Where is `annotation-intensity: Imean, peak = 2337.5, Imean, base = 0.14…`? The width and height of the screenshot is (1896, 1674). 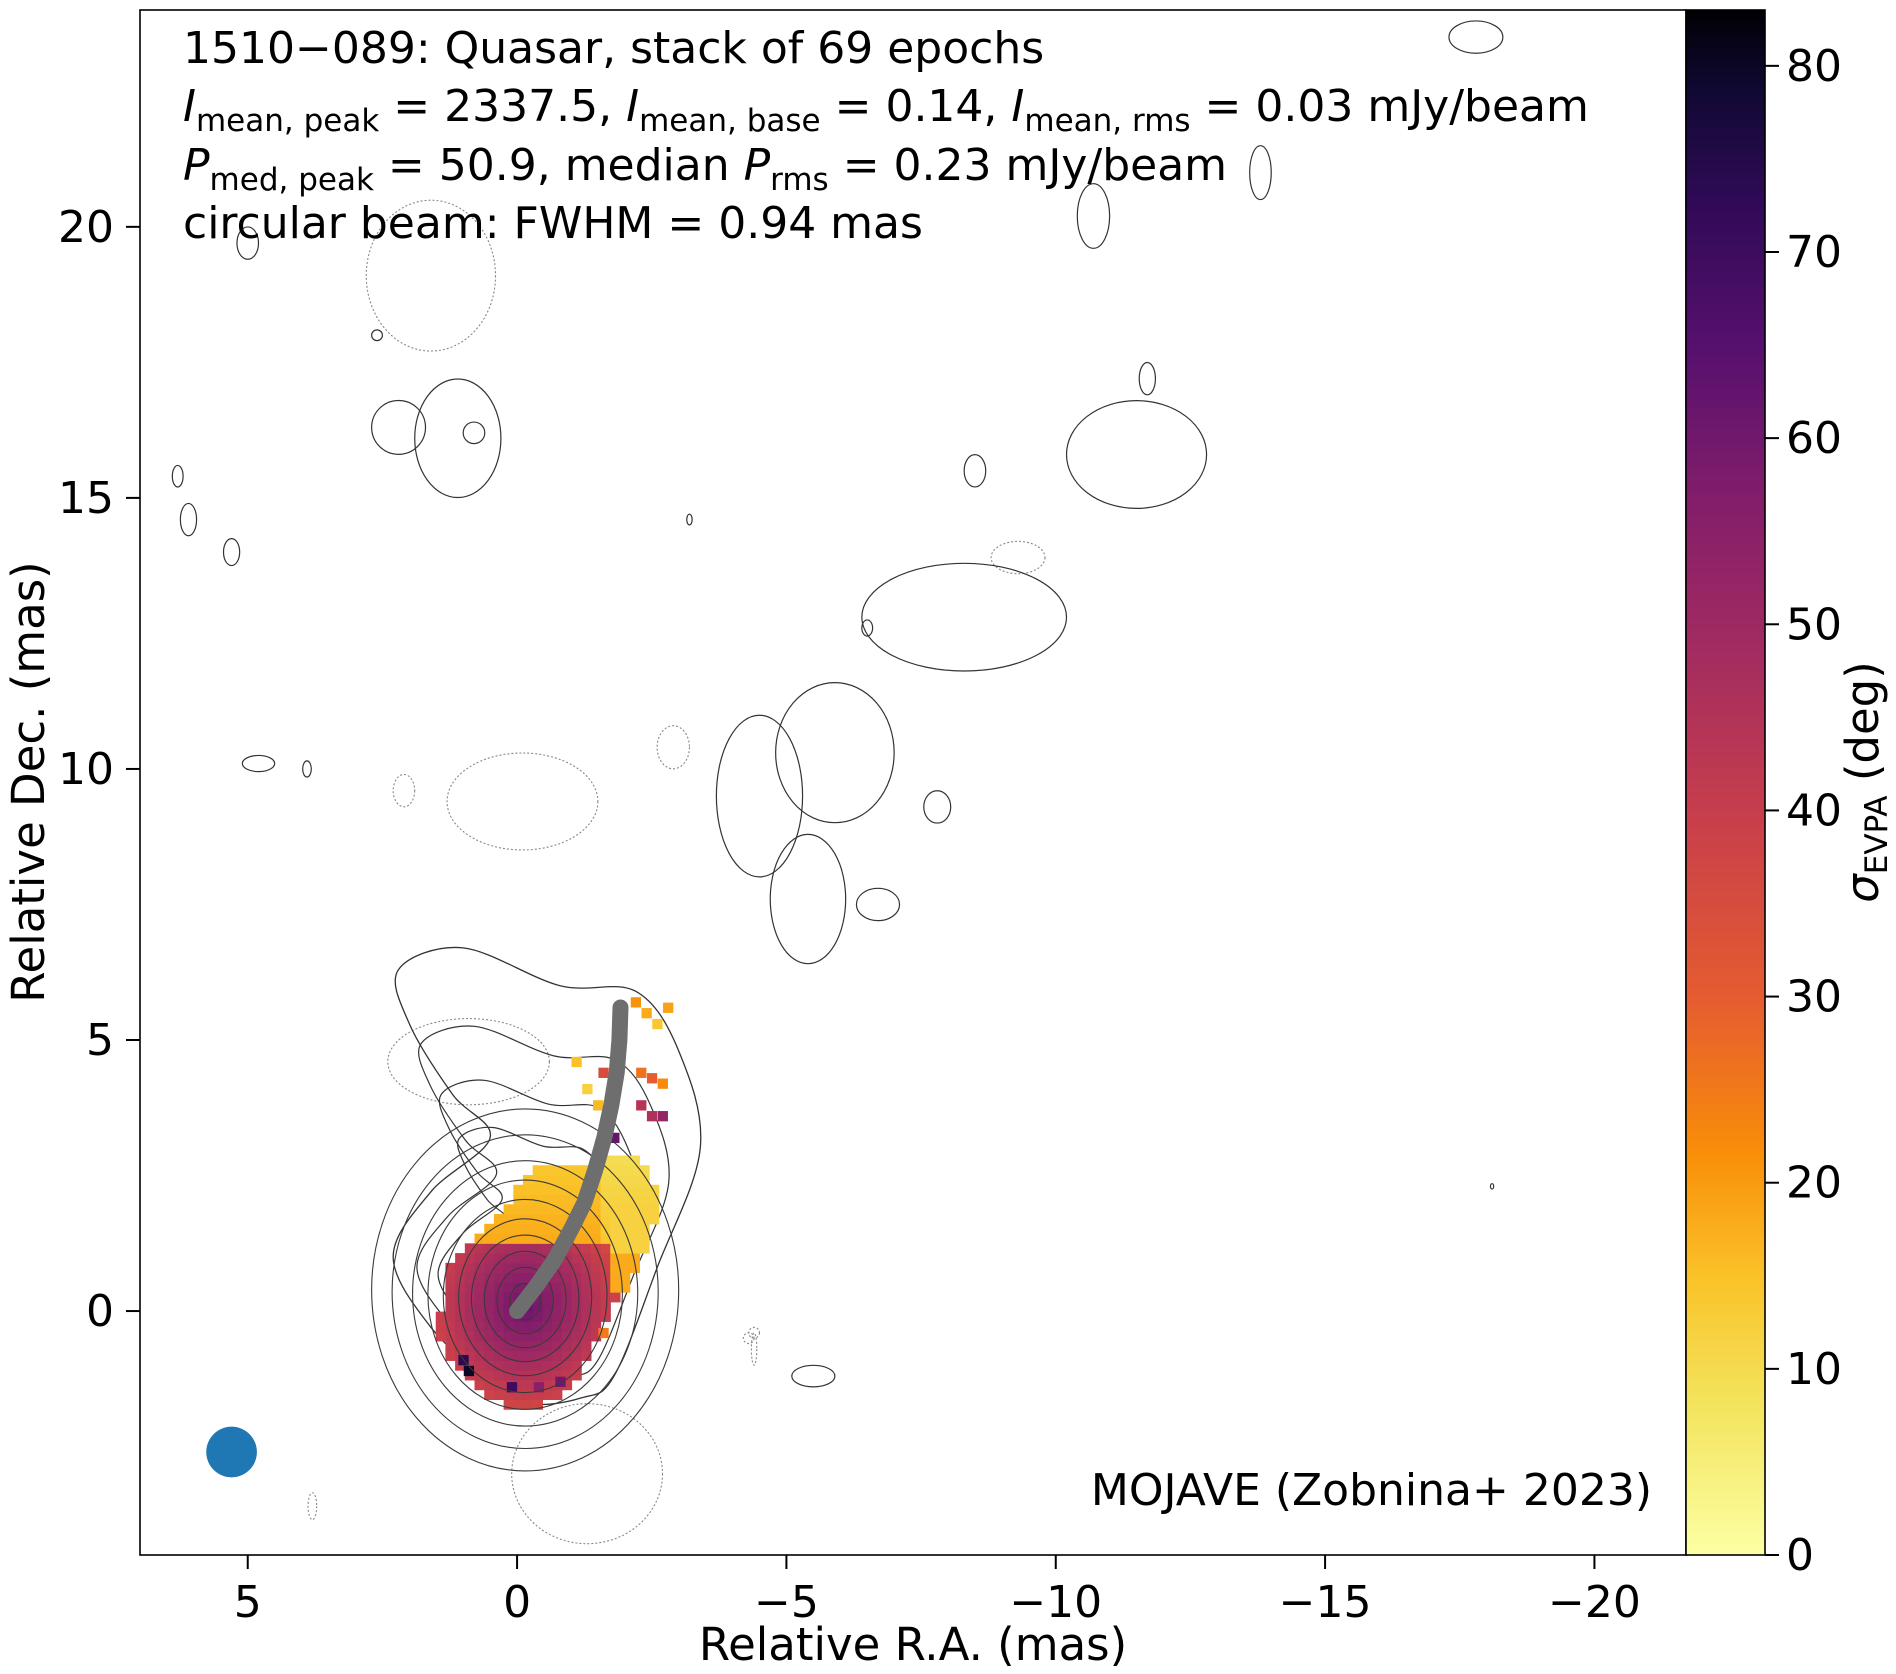
annotation-intensity: Imean, peak = 2337.5, Imean, base = 0.14… is located at coordinates (886, 110).